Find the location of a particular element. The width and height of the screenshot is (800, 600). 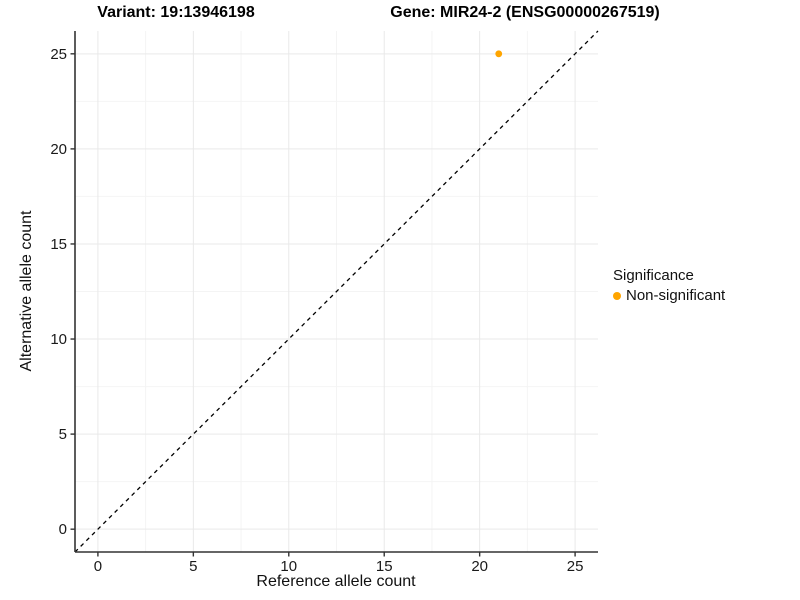

plot-title-gene: Gene: MIR24-2 (ENSG00000267519) is located at coordinates (525, 12).